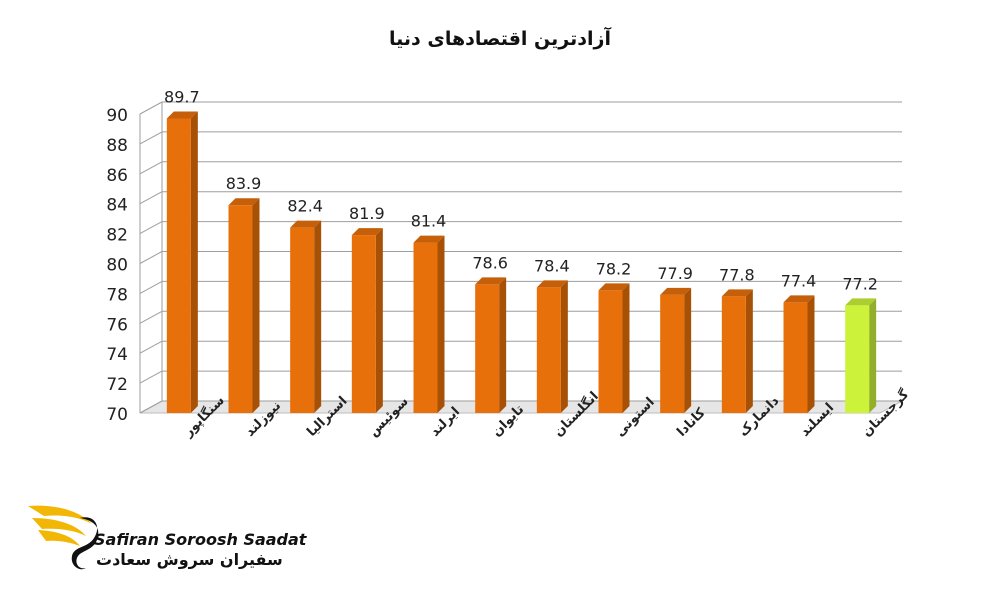 This screenshot has height=600, width=1000. Describe the element at coordinates (200, 539) in the screenshot. I see `logo-text-en: Safiran Soroosh Saadat` at that location.